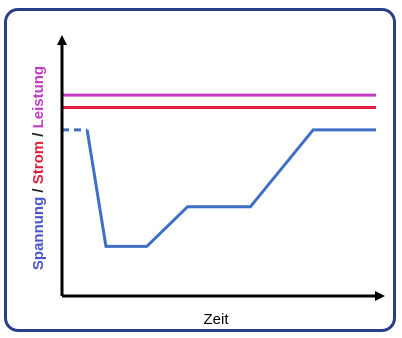 The image size is (402, 338). What do you see at coordinates (38, 233) in the screenshot?
I see `y-axis-label-part: Spannung` at bounding box center [38, 233].